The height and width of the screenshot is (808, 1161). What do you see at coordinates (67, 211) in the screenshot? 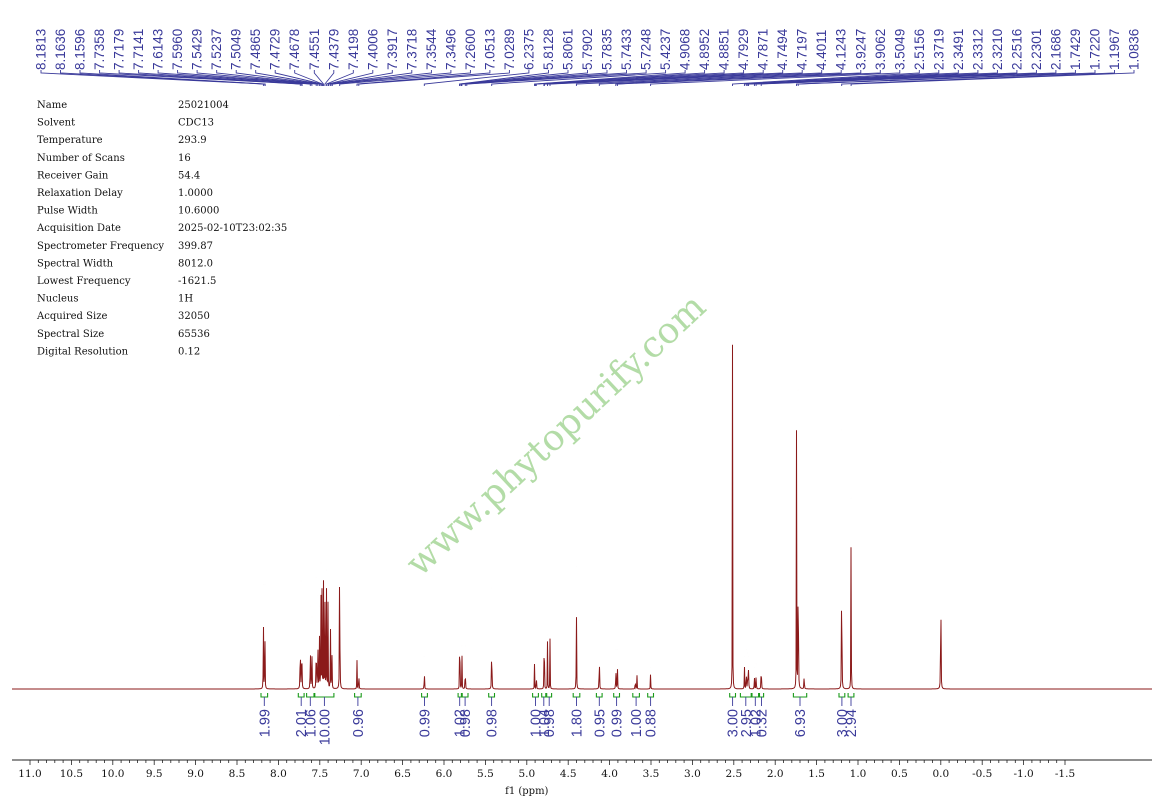
I see `param-label: Pulse Width` at bounding box center [67, 211].